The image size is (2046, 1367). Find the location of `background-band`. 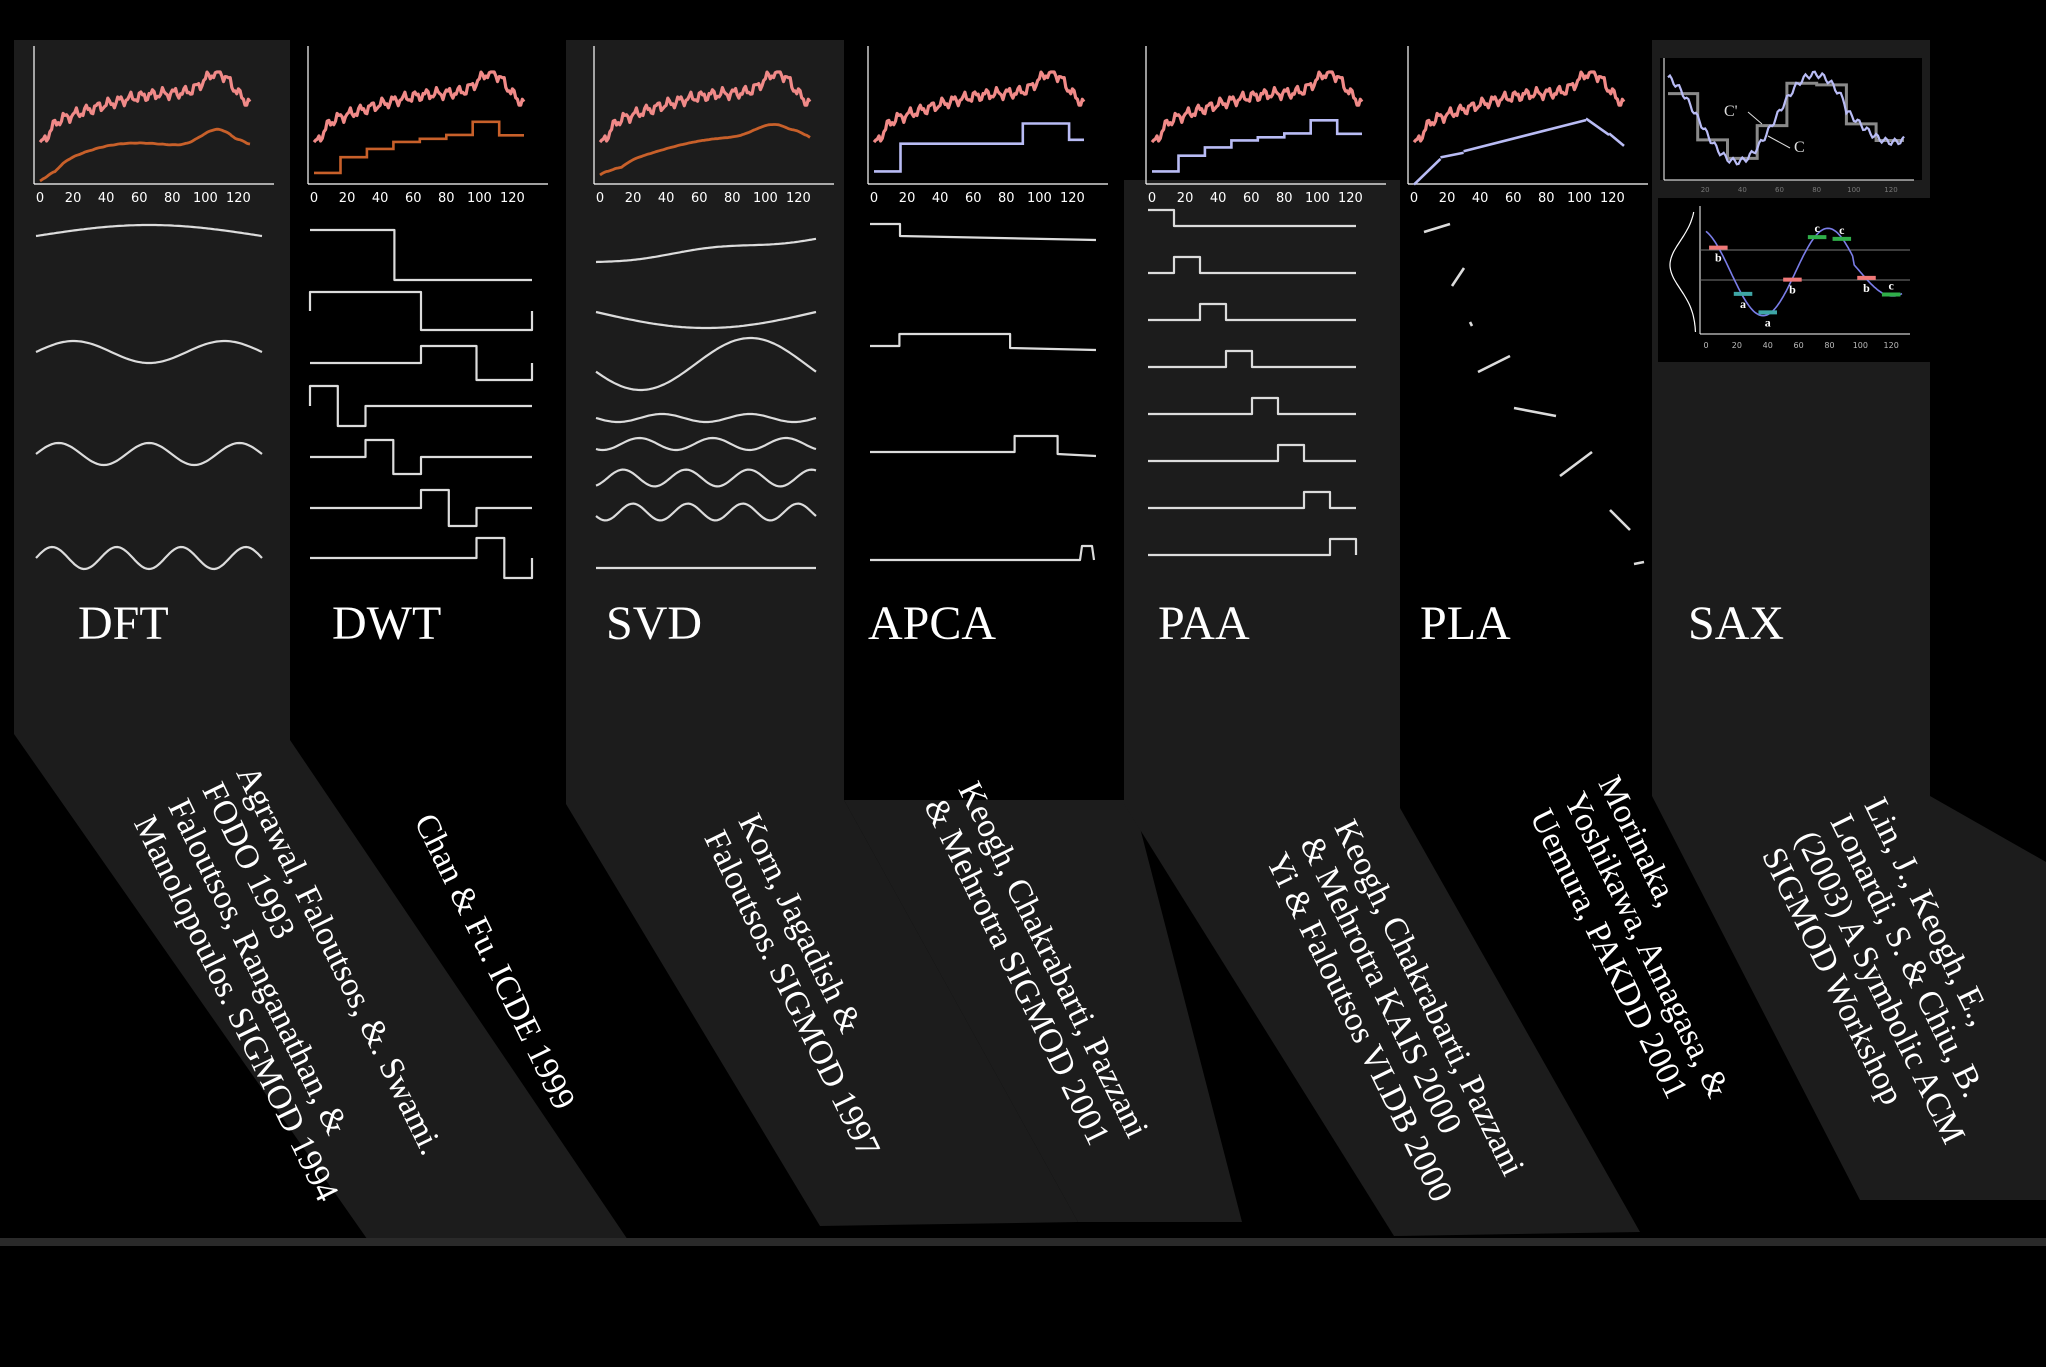

background-band is located at coordinates (1043, 994).